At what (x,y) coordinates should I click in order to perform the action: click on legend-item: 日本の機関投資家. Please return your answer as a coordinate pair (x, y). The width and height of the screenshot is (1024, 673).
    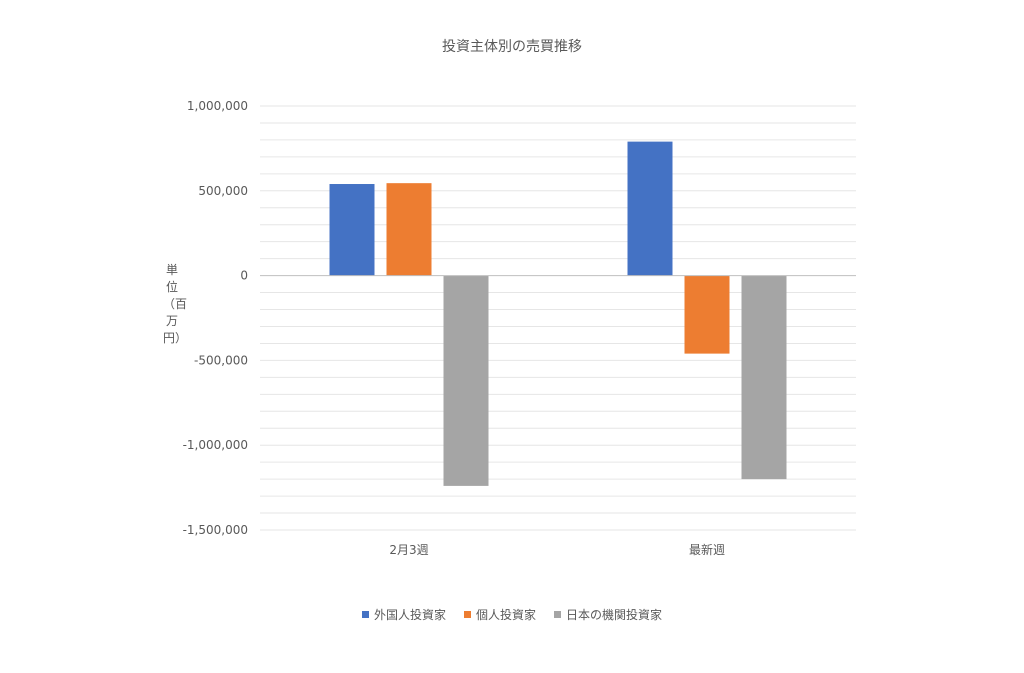
    Looking at the image, I should click on (608, 614).